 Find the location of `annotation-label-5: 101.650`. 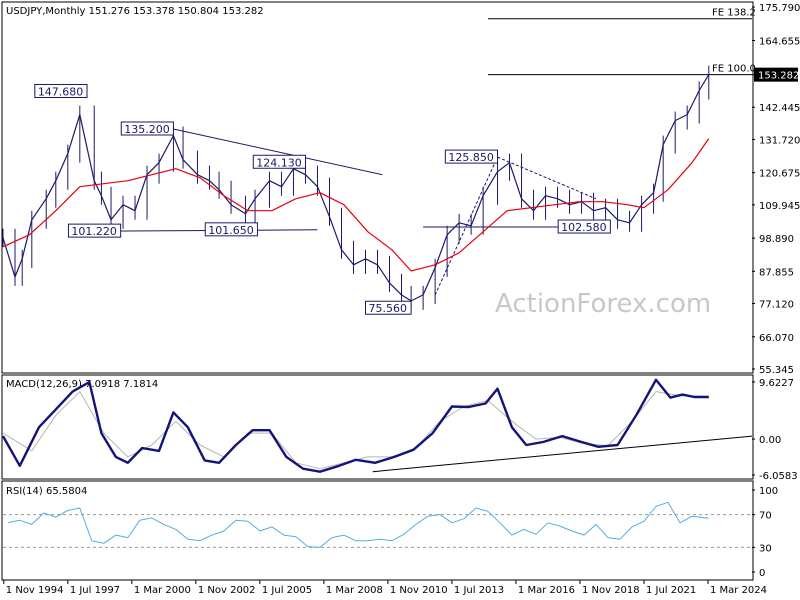

annotation-label-5: 101.650 is located at coordinates (231, 230).